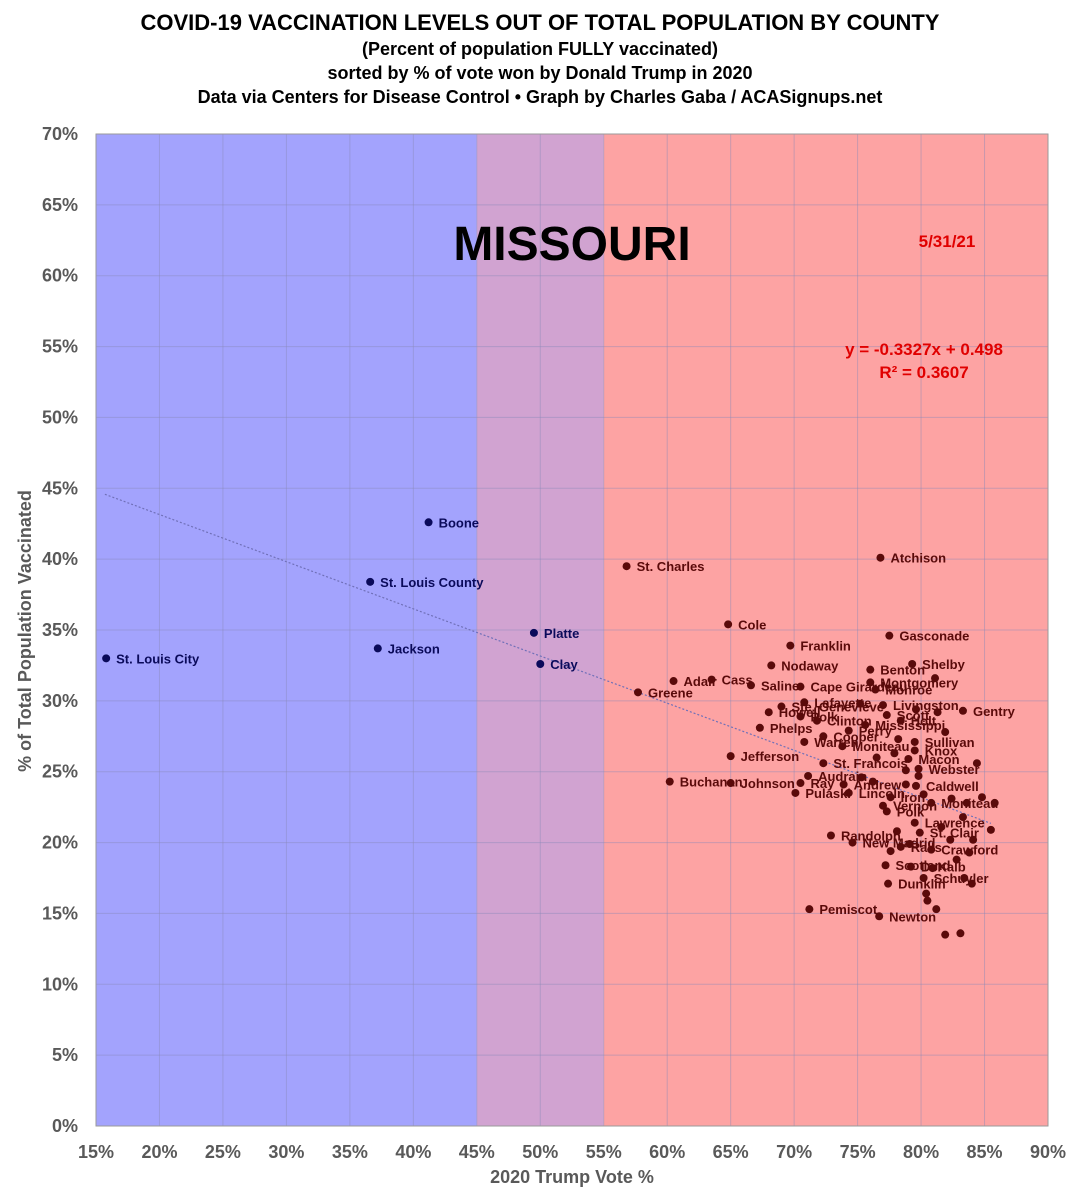 This screenshot has height=1200, width=1081. Describe the element at coordinates (825, 646) in the screenshot. I see `point-label: Franklin` at that location.